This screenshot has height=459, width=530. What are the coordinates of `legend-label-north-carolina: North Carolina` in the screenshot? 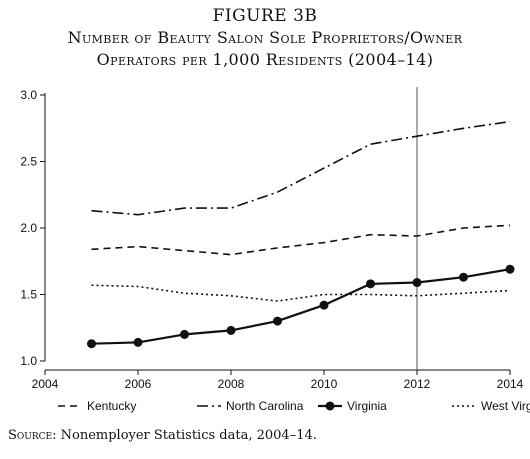 It's located at (265, 406).